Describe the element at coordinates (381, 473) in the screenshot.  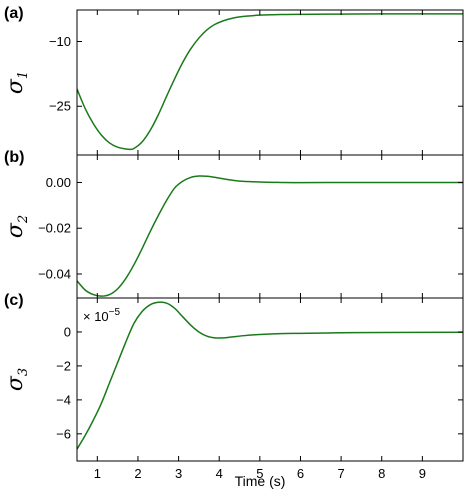
I see `x-tick-label: 8` at that location.